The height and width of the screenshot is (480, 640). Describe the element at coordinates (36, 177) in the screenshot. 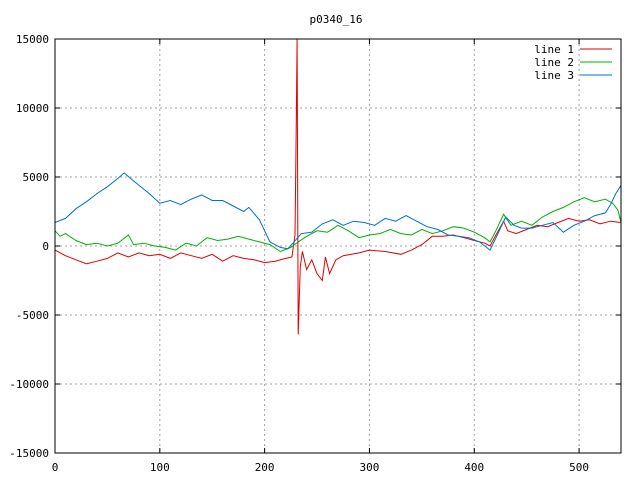

I see `y-tick-label: 5000` at that location.